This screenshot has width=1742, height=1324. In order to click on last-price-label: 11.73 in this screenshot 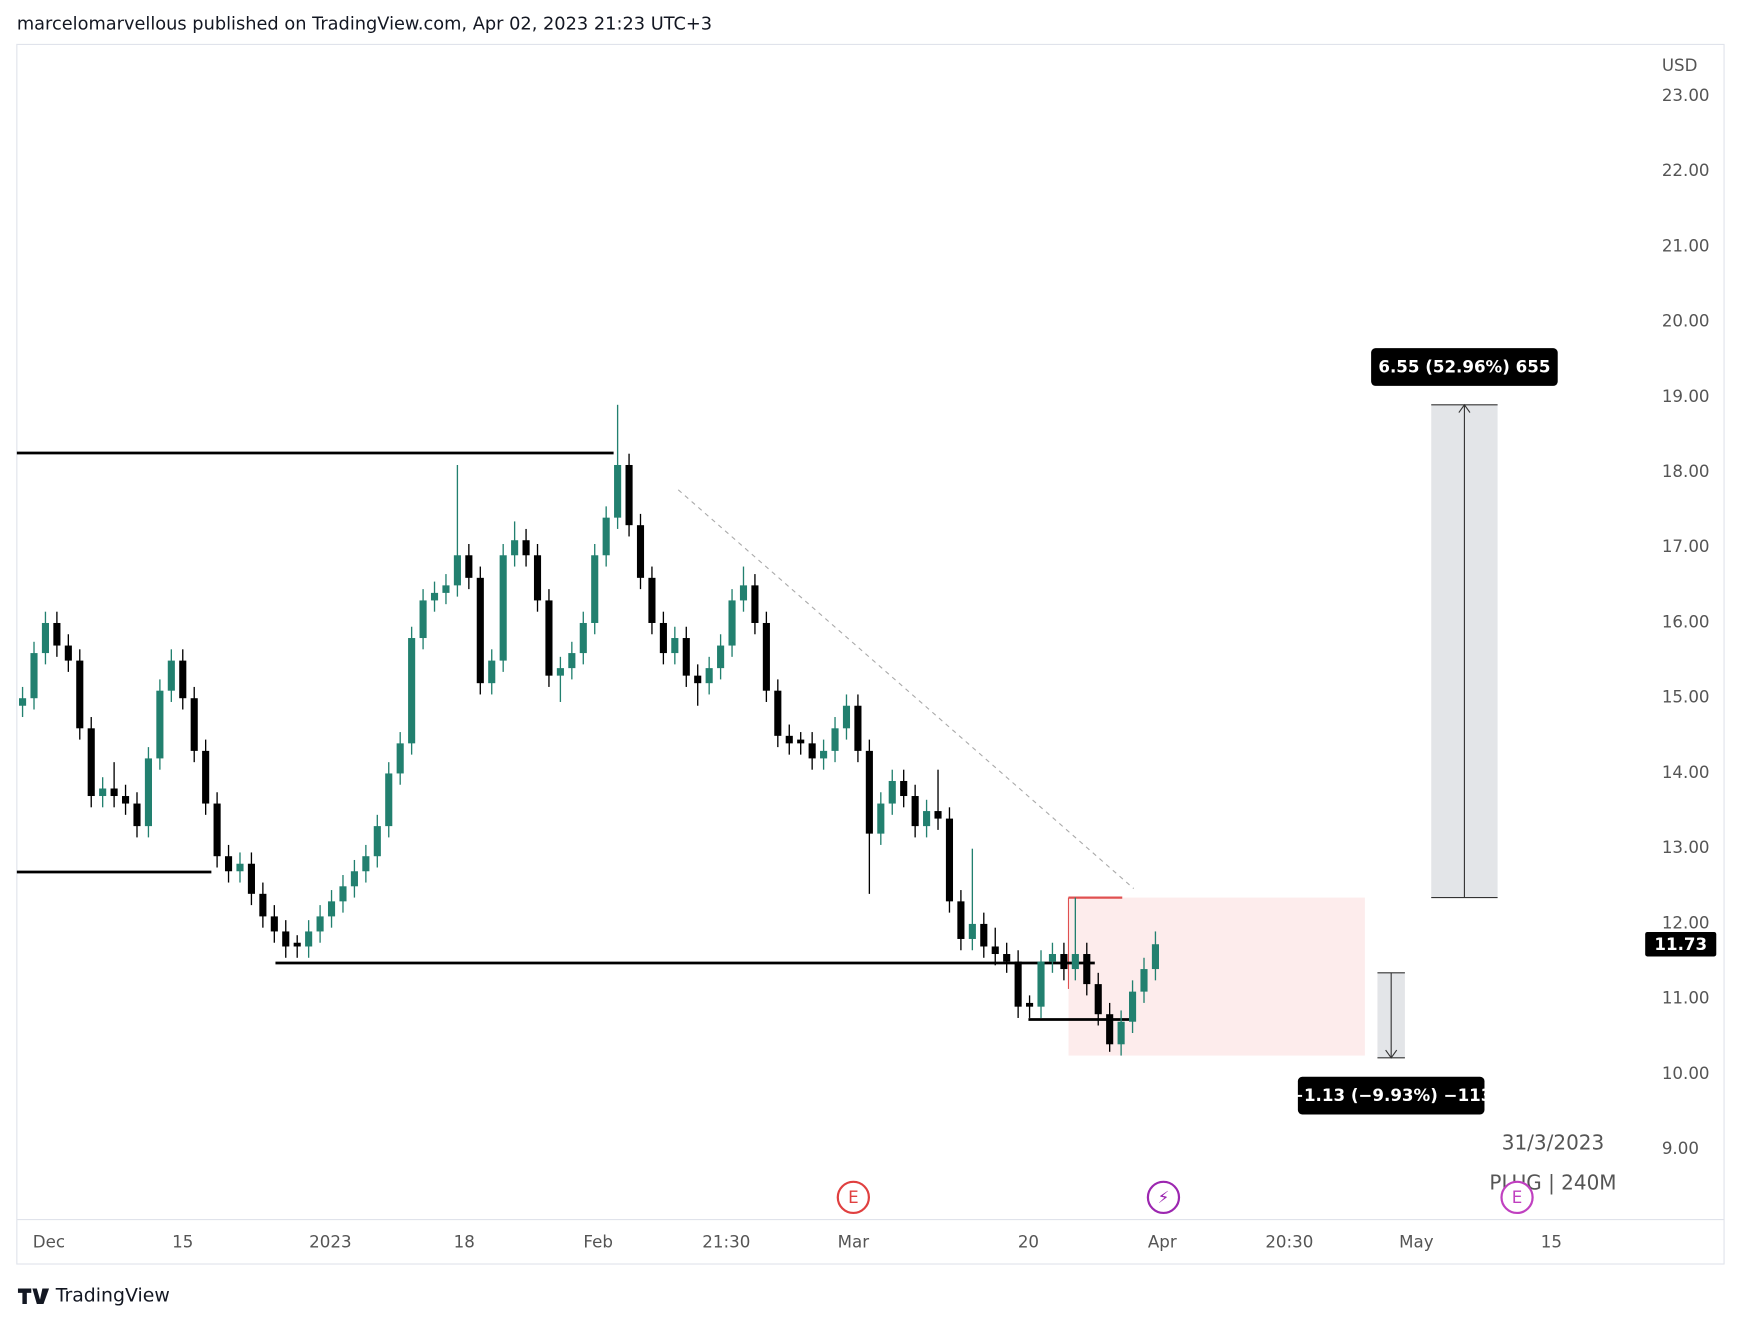, I will do `click(1680, 944)`.